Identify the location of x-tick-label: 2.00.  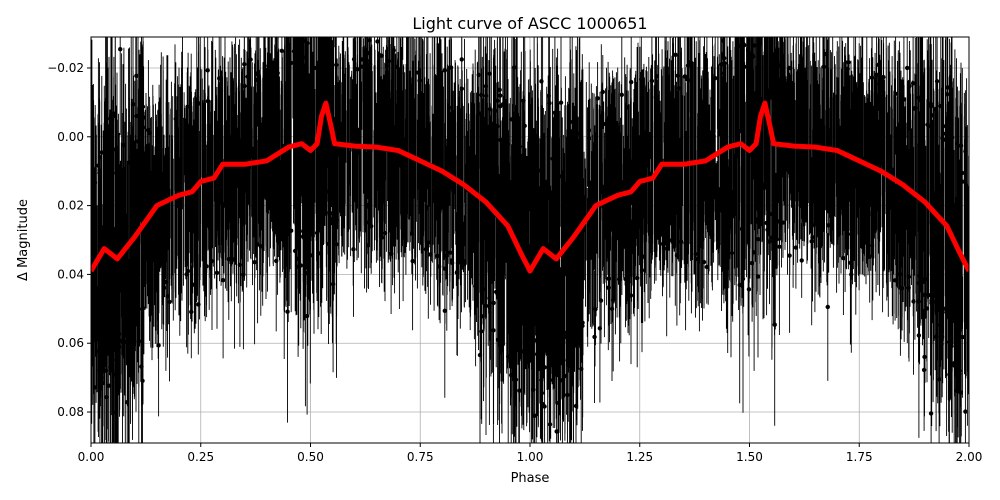
(969, 457).